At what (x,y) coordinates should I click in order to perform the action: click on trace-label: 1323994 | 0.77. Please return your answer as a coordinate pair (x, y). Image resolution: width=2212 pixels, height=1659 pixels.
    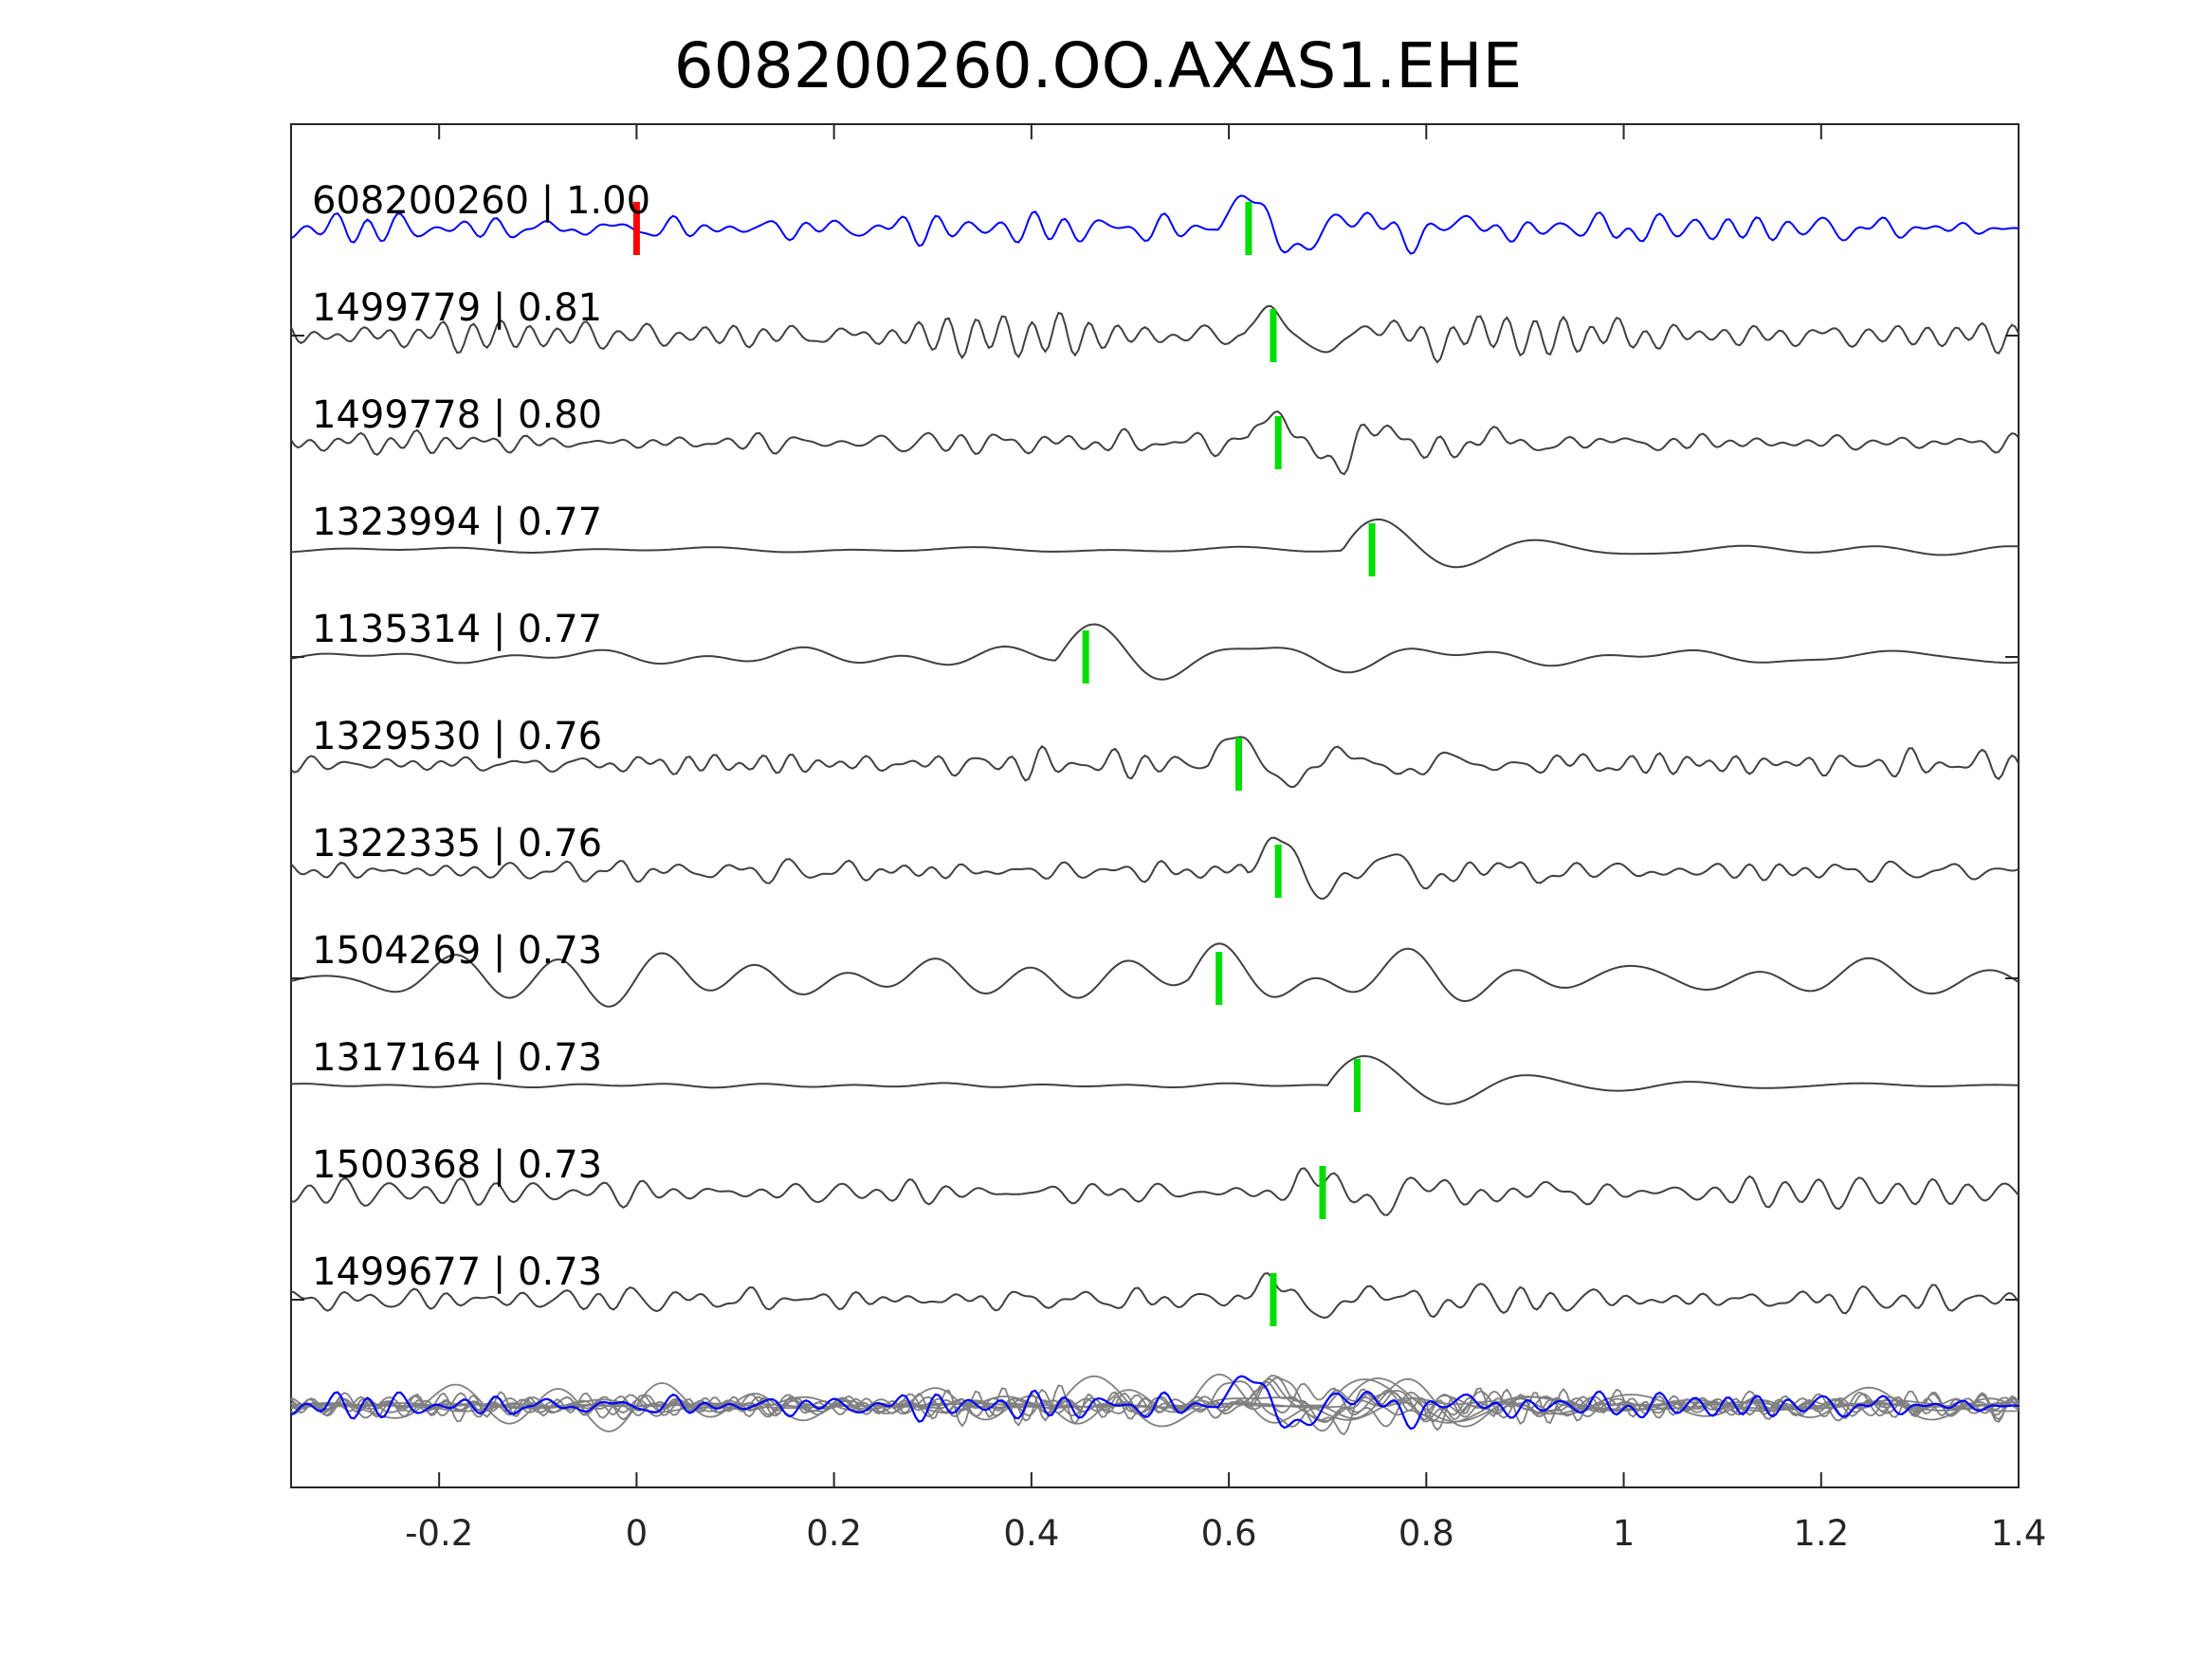
    Looking at the image, I should click on (457, 522).